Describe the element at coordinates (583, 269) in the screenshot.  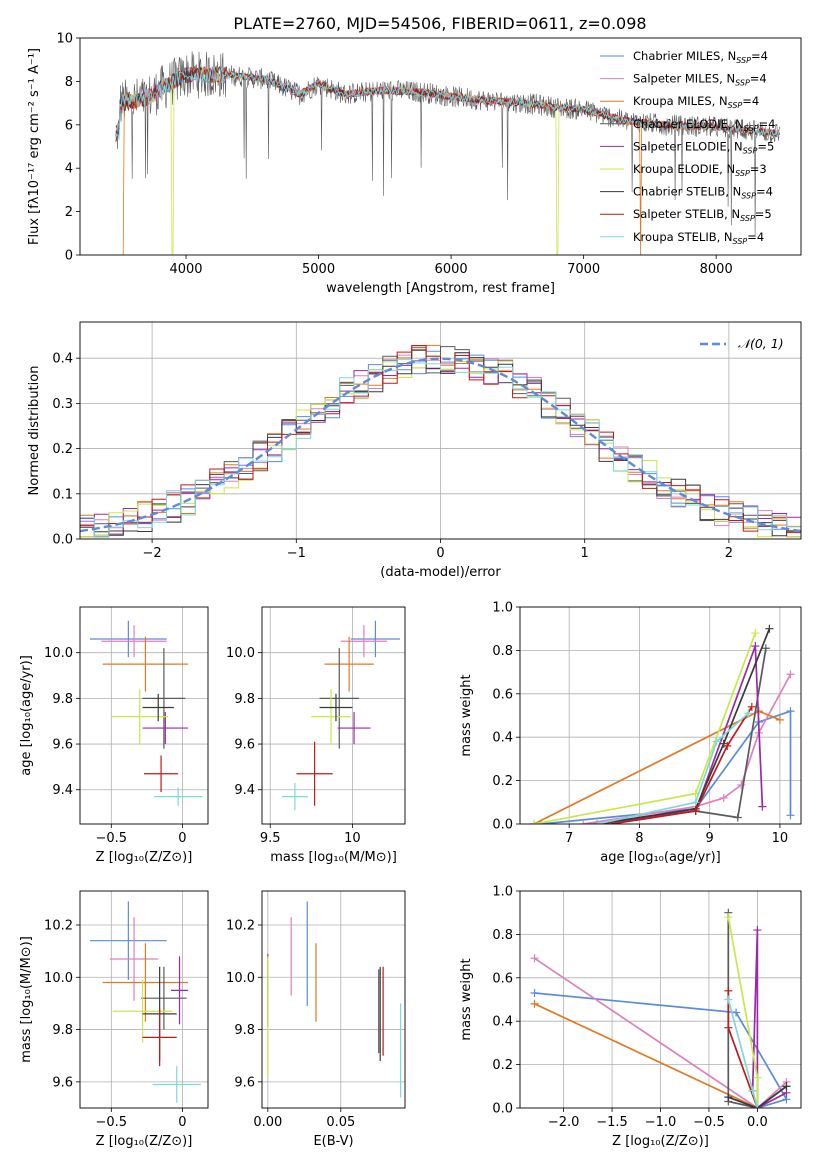
I see `x-tick-label: 7000` at that location.